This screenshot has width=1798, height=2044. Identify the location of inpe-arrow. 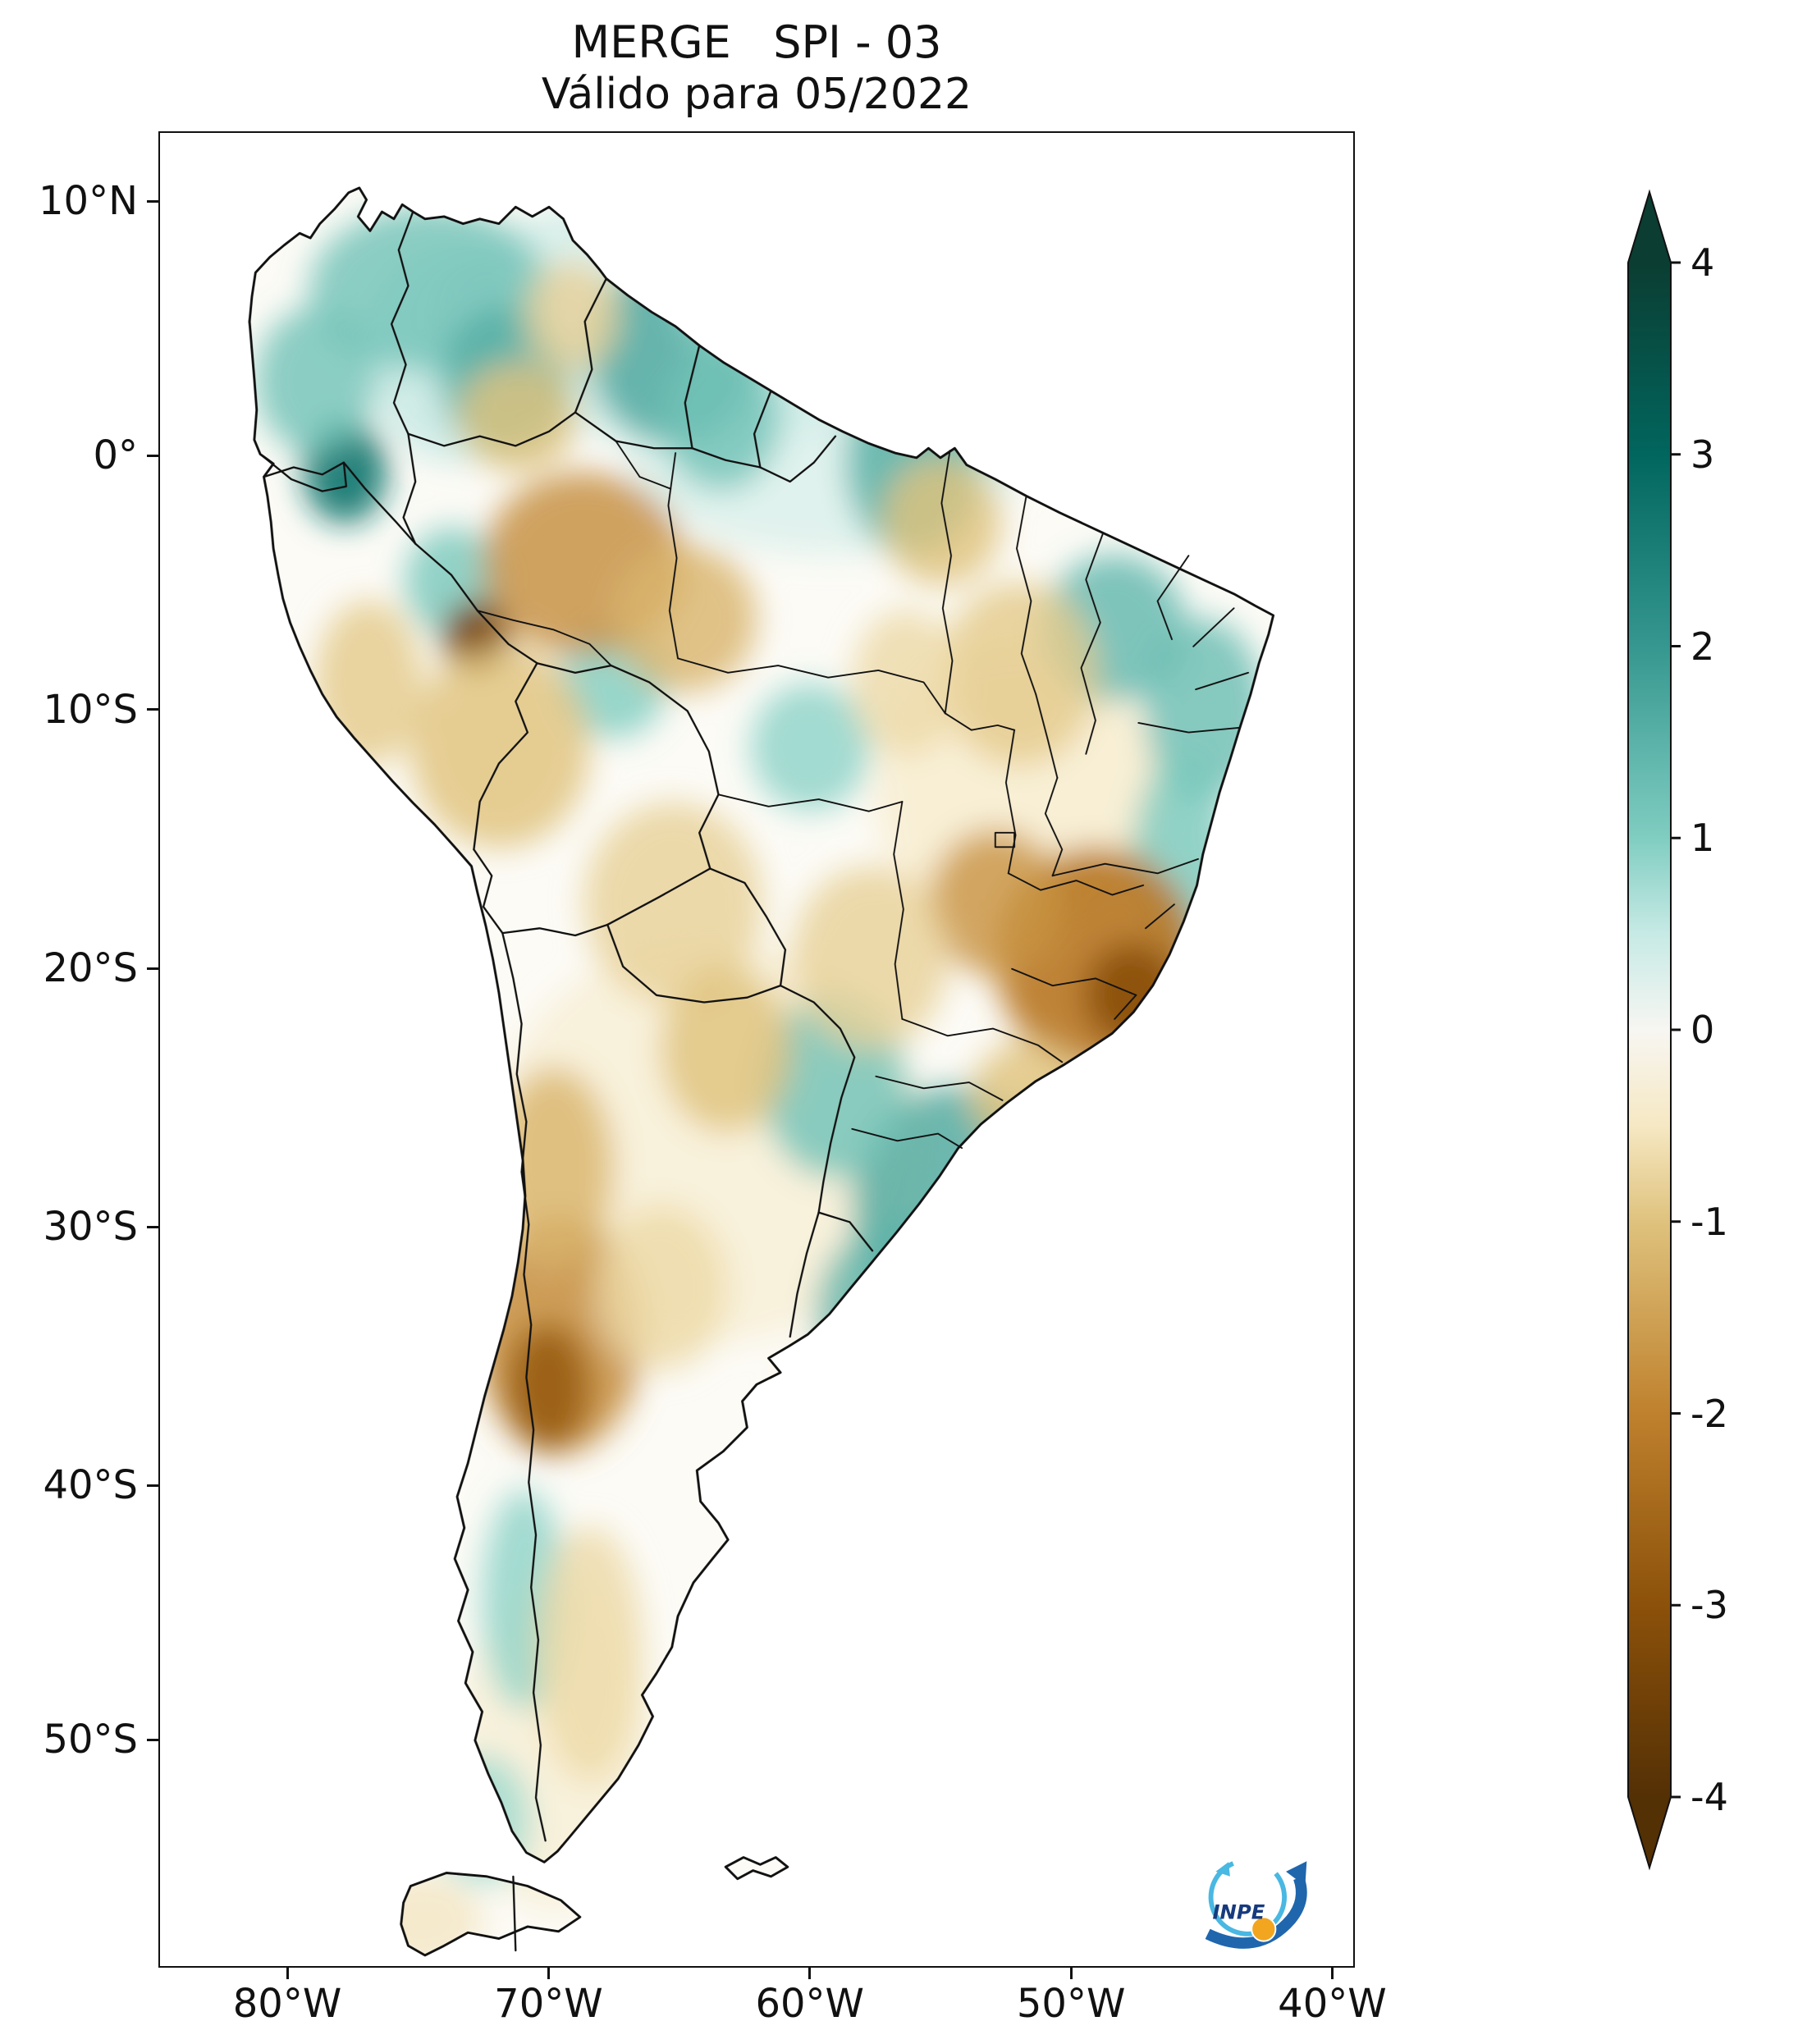
(1256, 1912).